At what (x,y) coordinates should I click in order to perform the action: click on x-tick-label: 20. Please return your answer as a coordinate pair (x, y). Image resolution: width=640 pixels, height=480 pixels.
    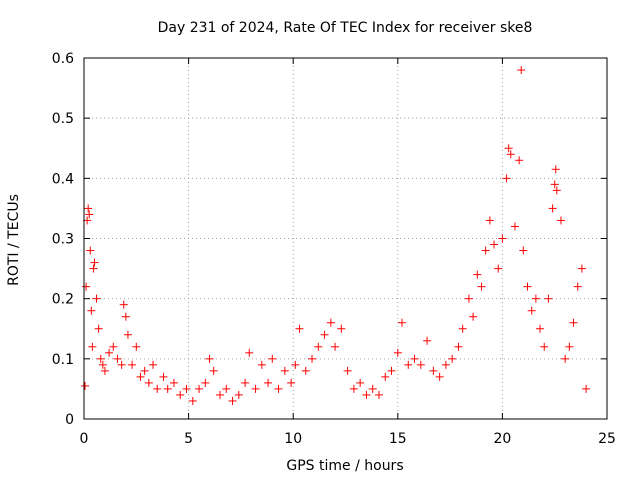
    Looking at the image, I should click on (502, 439).